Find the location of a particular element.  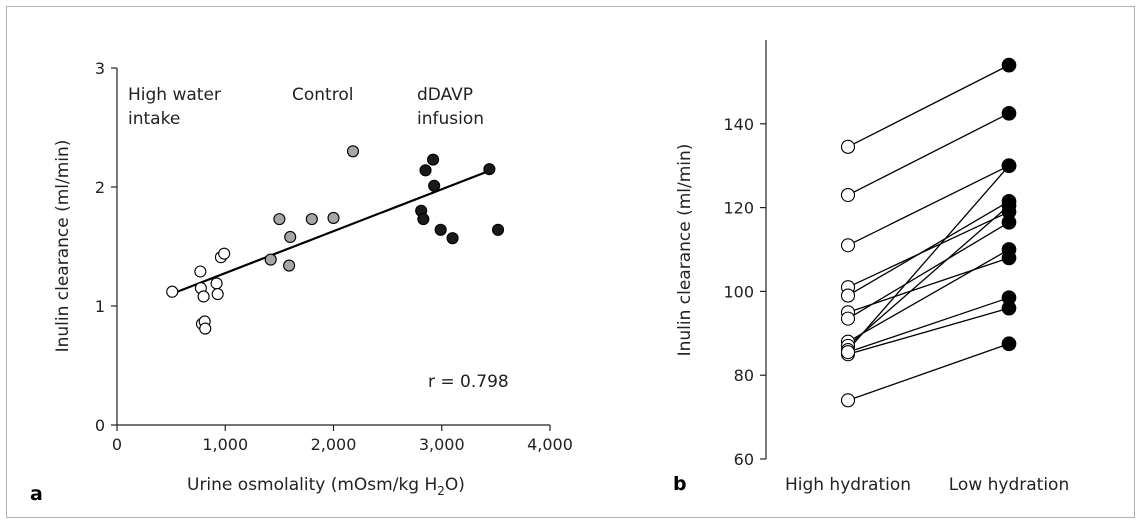

panel-b-category-labels: High hydration Low hydration is located at coordinates (927, 485).